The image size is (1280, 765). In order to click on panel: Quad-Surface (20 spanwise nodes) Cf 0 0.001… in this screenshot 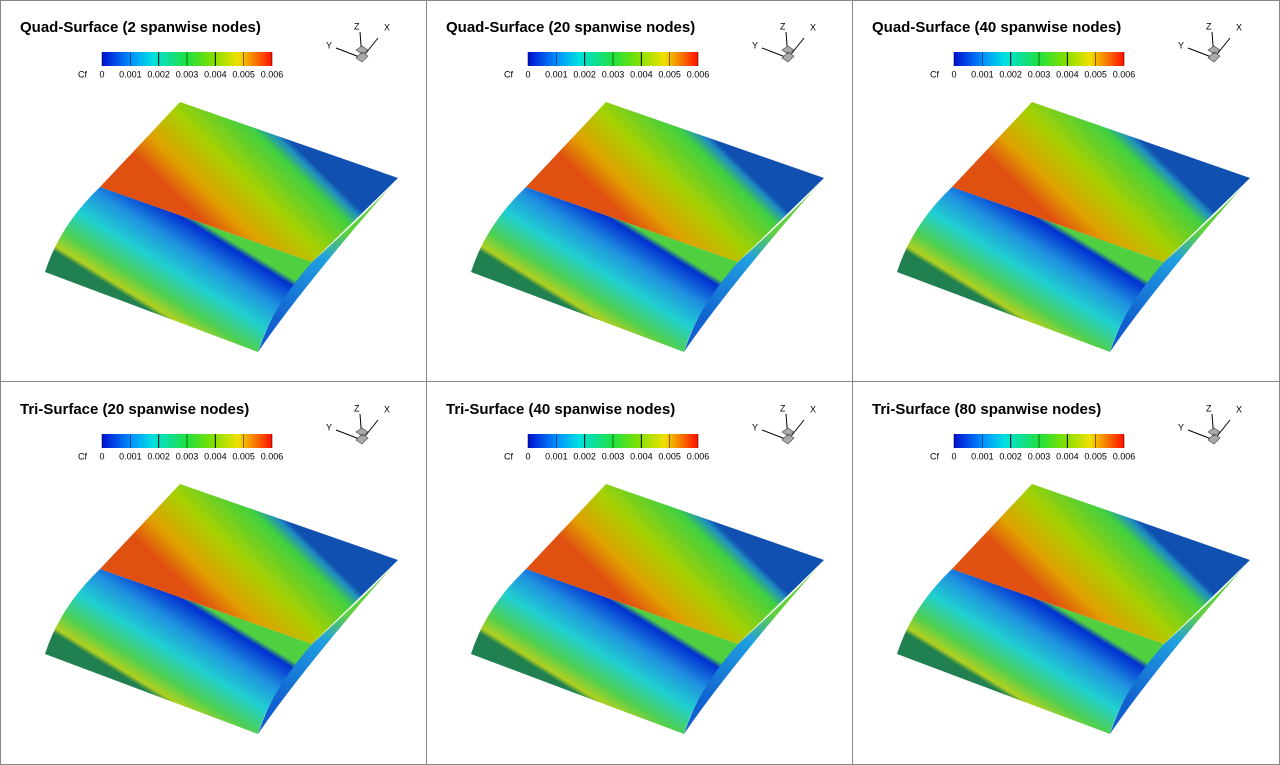, I will do `click(635, 185)`.